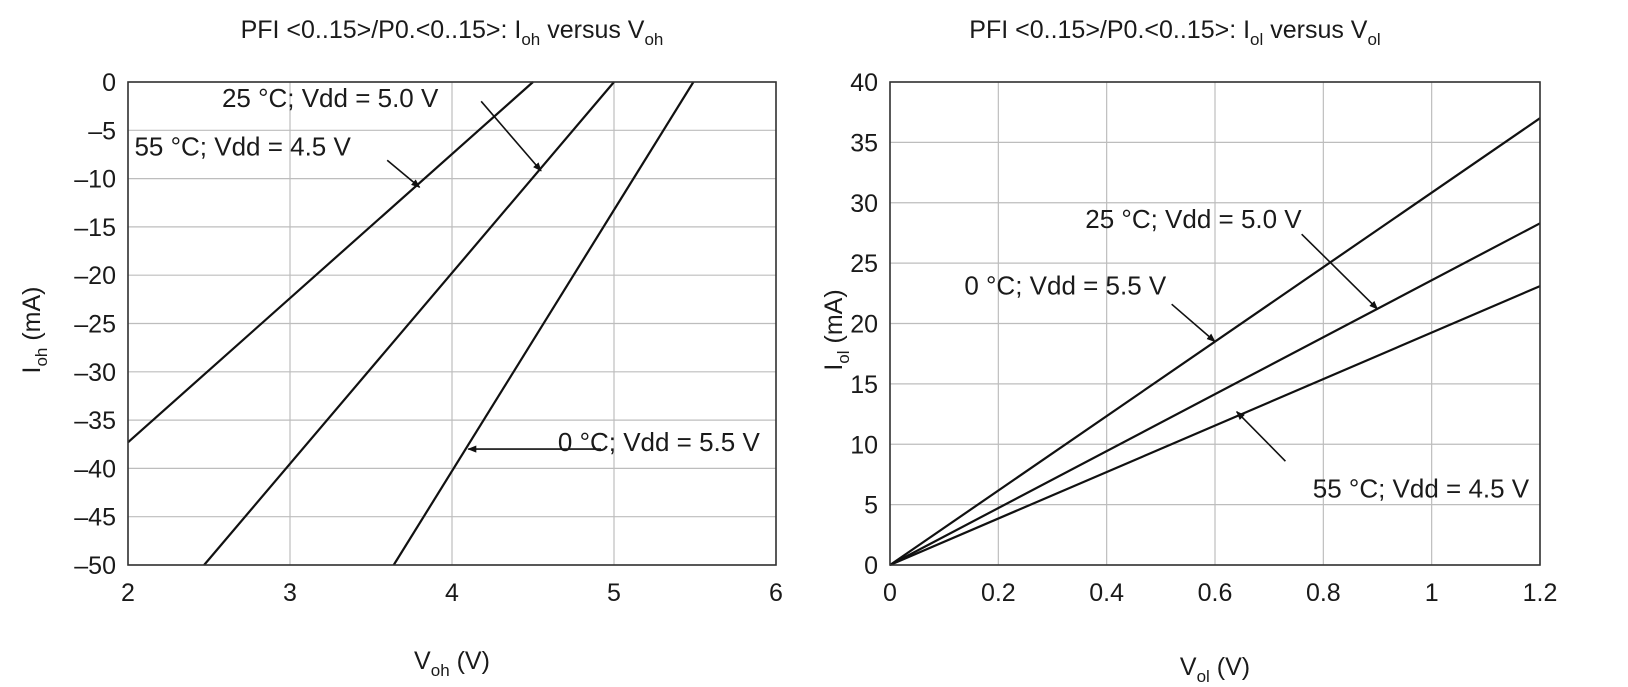  Describe the element at coordinates (452, 32) in the screenshot. I see `chart-title: PFI <0..15>/P0.<0..15>: Ioh versus Voh` at that location.